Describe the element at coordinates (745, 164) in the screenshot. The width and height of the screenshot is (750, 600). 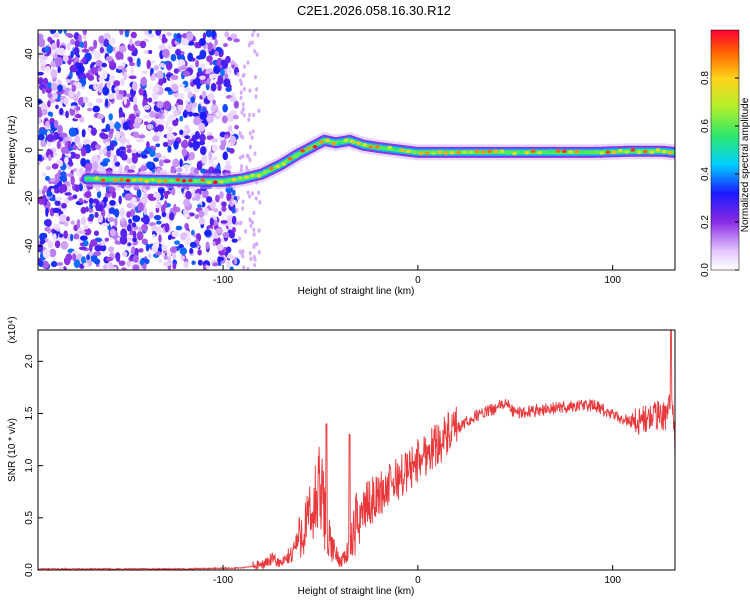
I see `colorbar-label: Normalized spectral amplitude` at that location.